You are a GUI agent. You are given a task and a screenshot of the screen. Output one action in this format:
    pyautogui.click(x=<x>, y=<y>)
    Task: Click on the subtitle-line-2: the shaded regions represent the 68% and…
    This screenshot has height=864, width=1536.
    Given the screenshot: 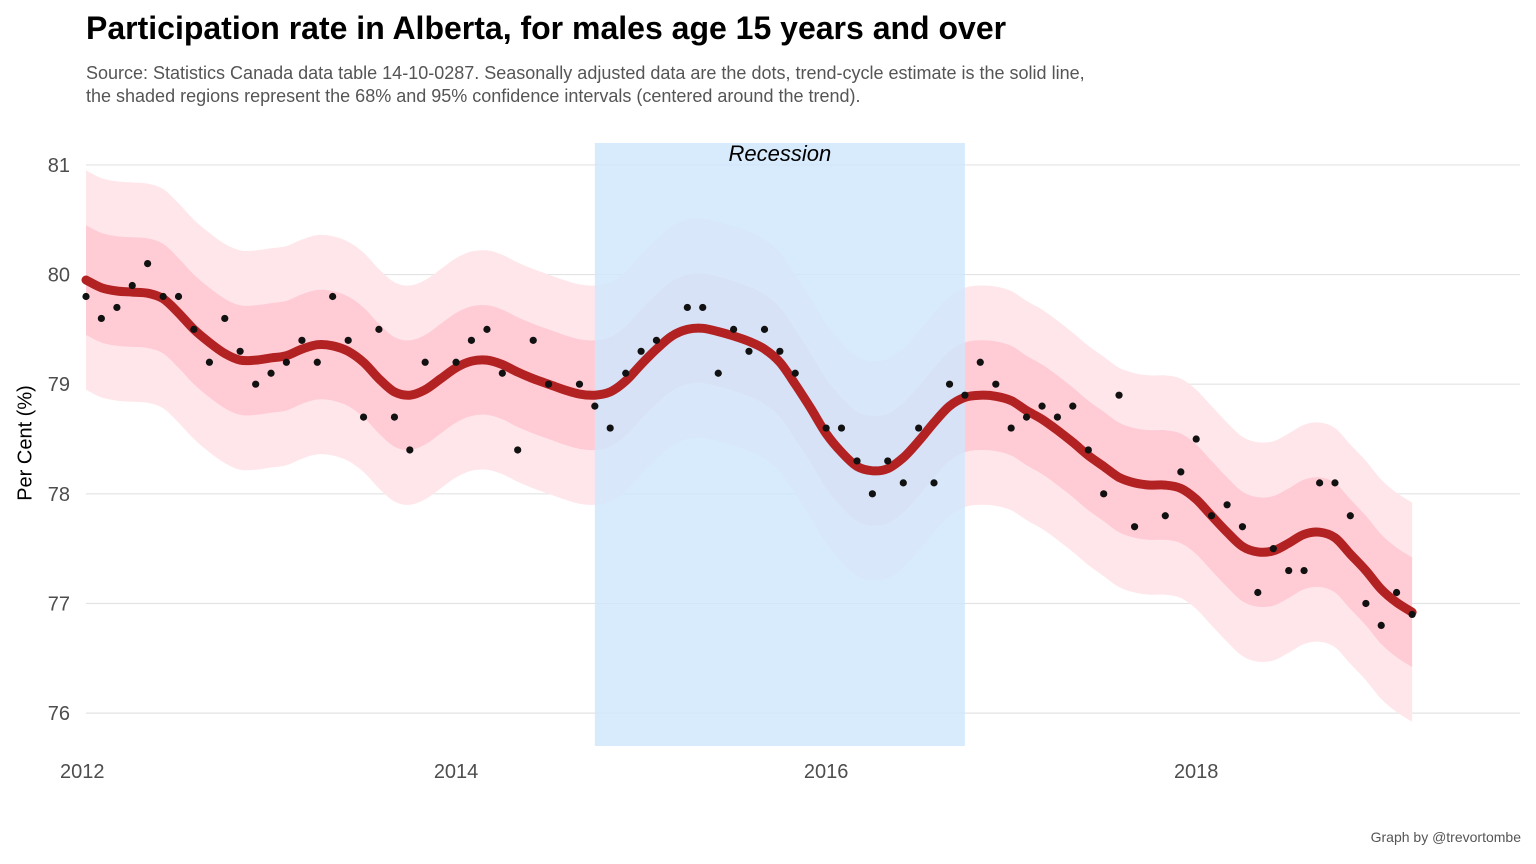 What is the action you would take?
    pyautogui.click(x=473, y=96)
    